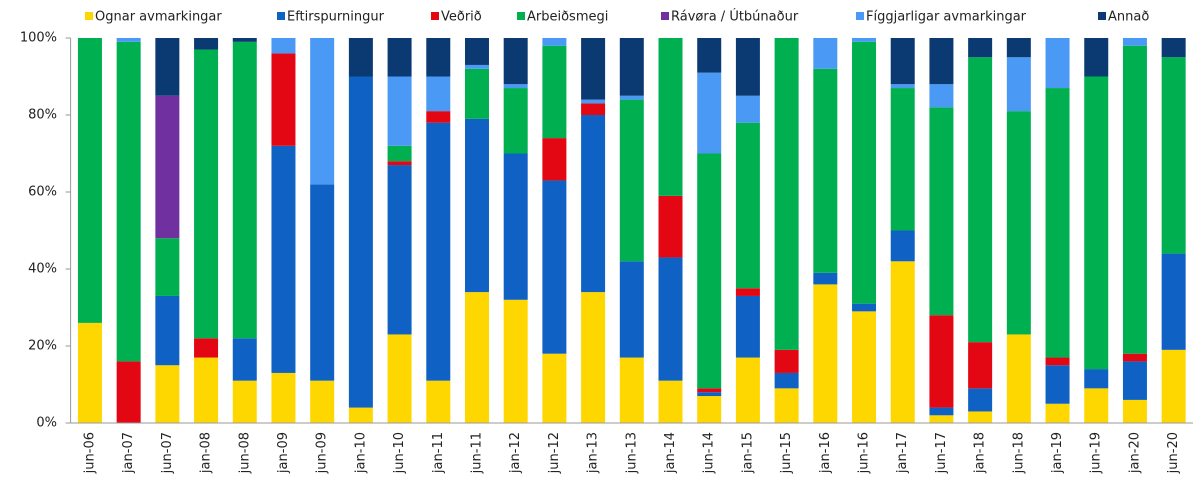  What do you see at coordinates (89, 453) in the screenshot?
I see `x-tick-label: jun-06` at bounding box center [89, 453].